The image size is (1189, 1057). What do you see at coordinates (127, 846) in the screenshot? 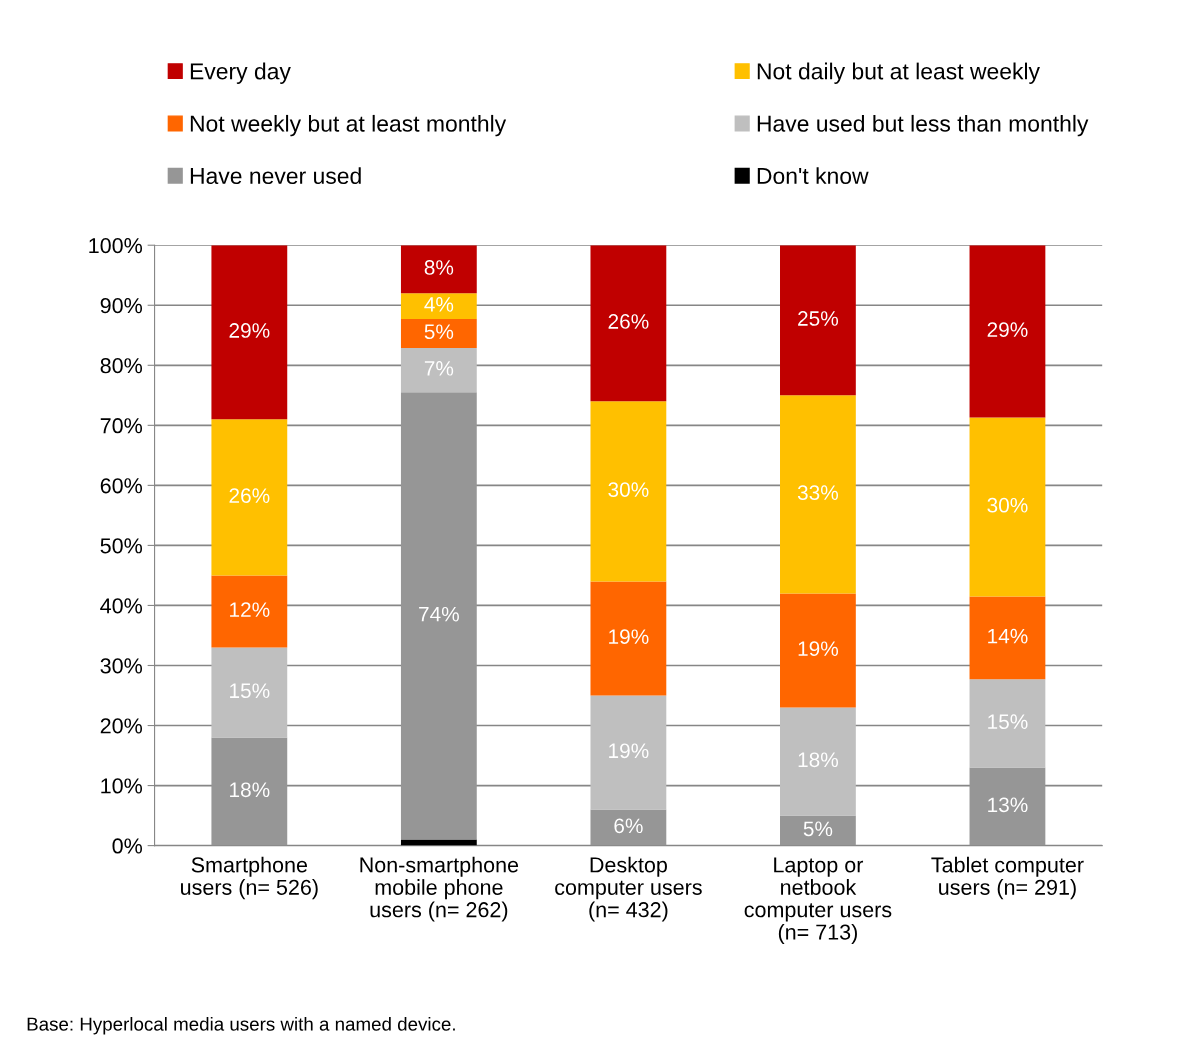
I see `y-tick-label: 0%` at bounding box center [127, 846].